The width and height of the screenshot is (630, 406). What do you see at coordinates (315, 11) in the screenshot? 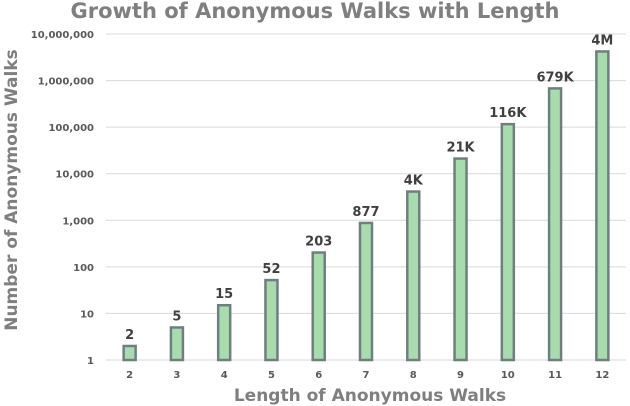
I see `chart-title: Growth of Anonymous Walks with Length` at bounding box center [315, 11].